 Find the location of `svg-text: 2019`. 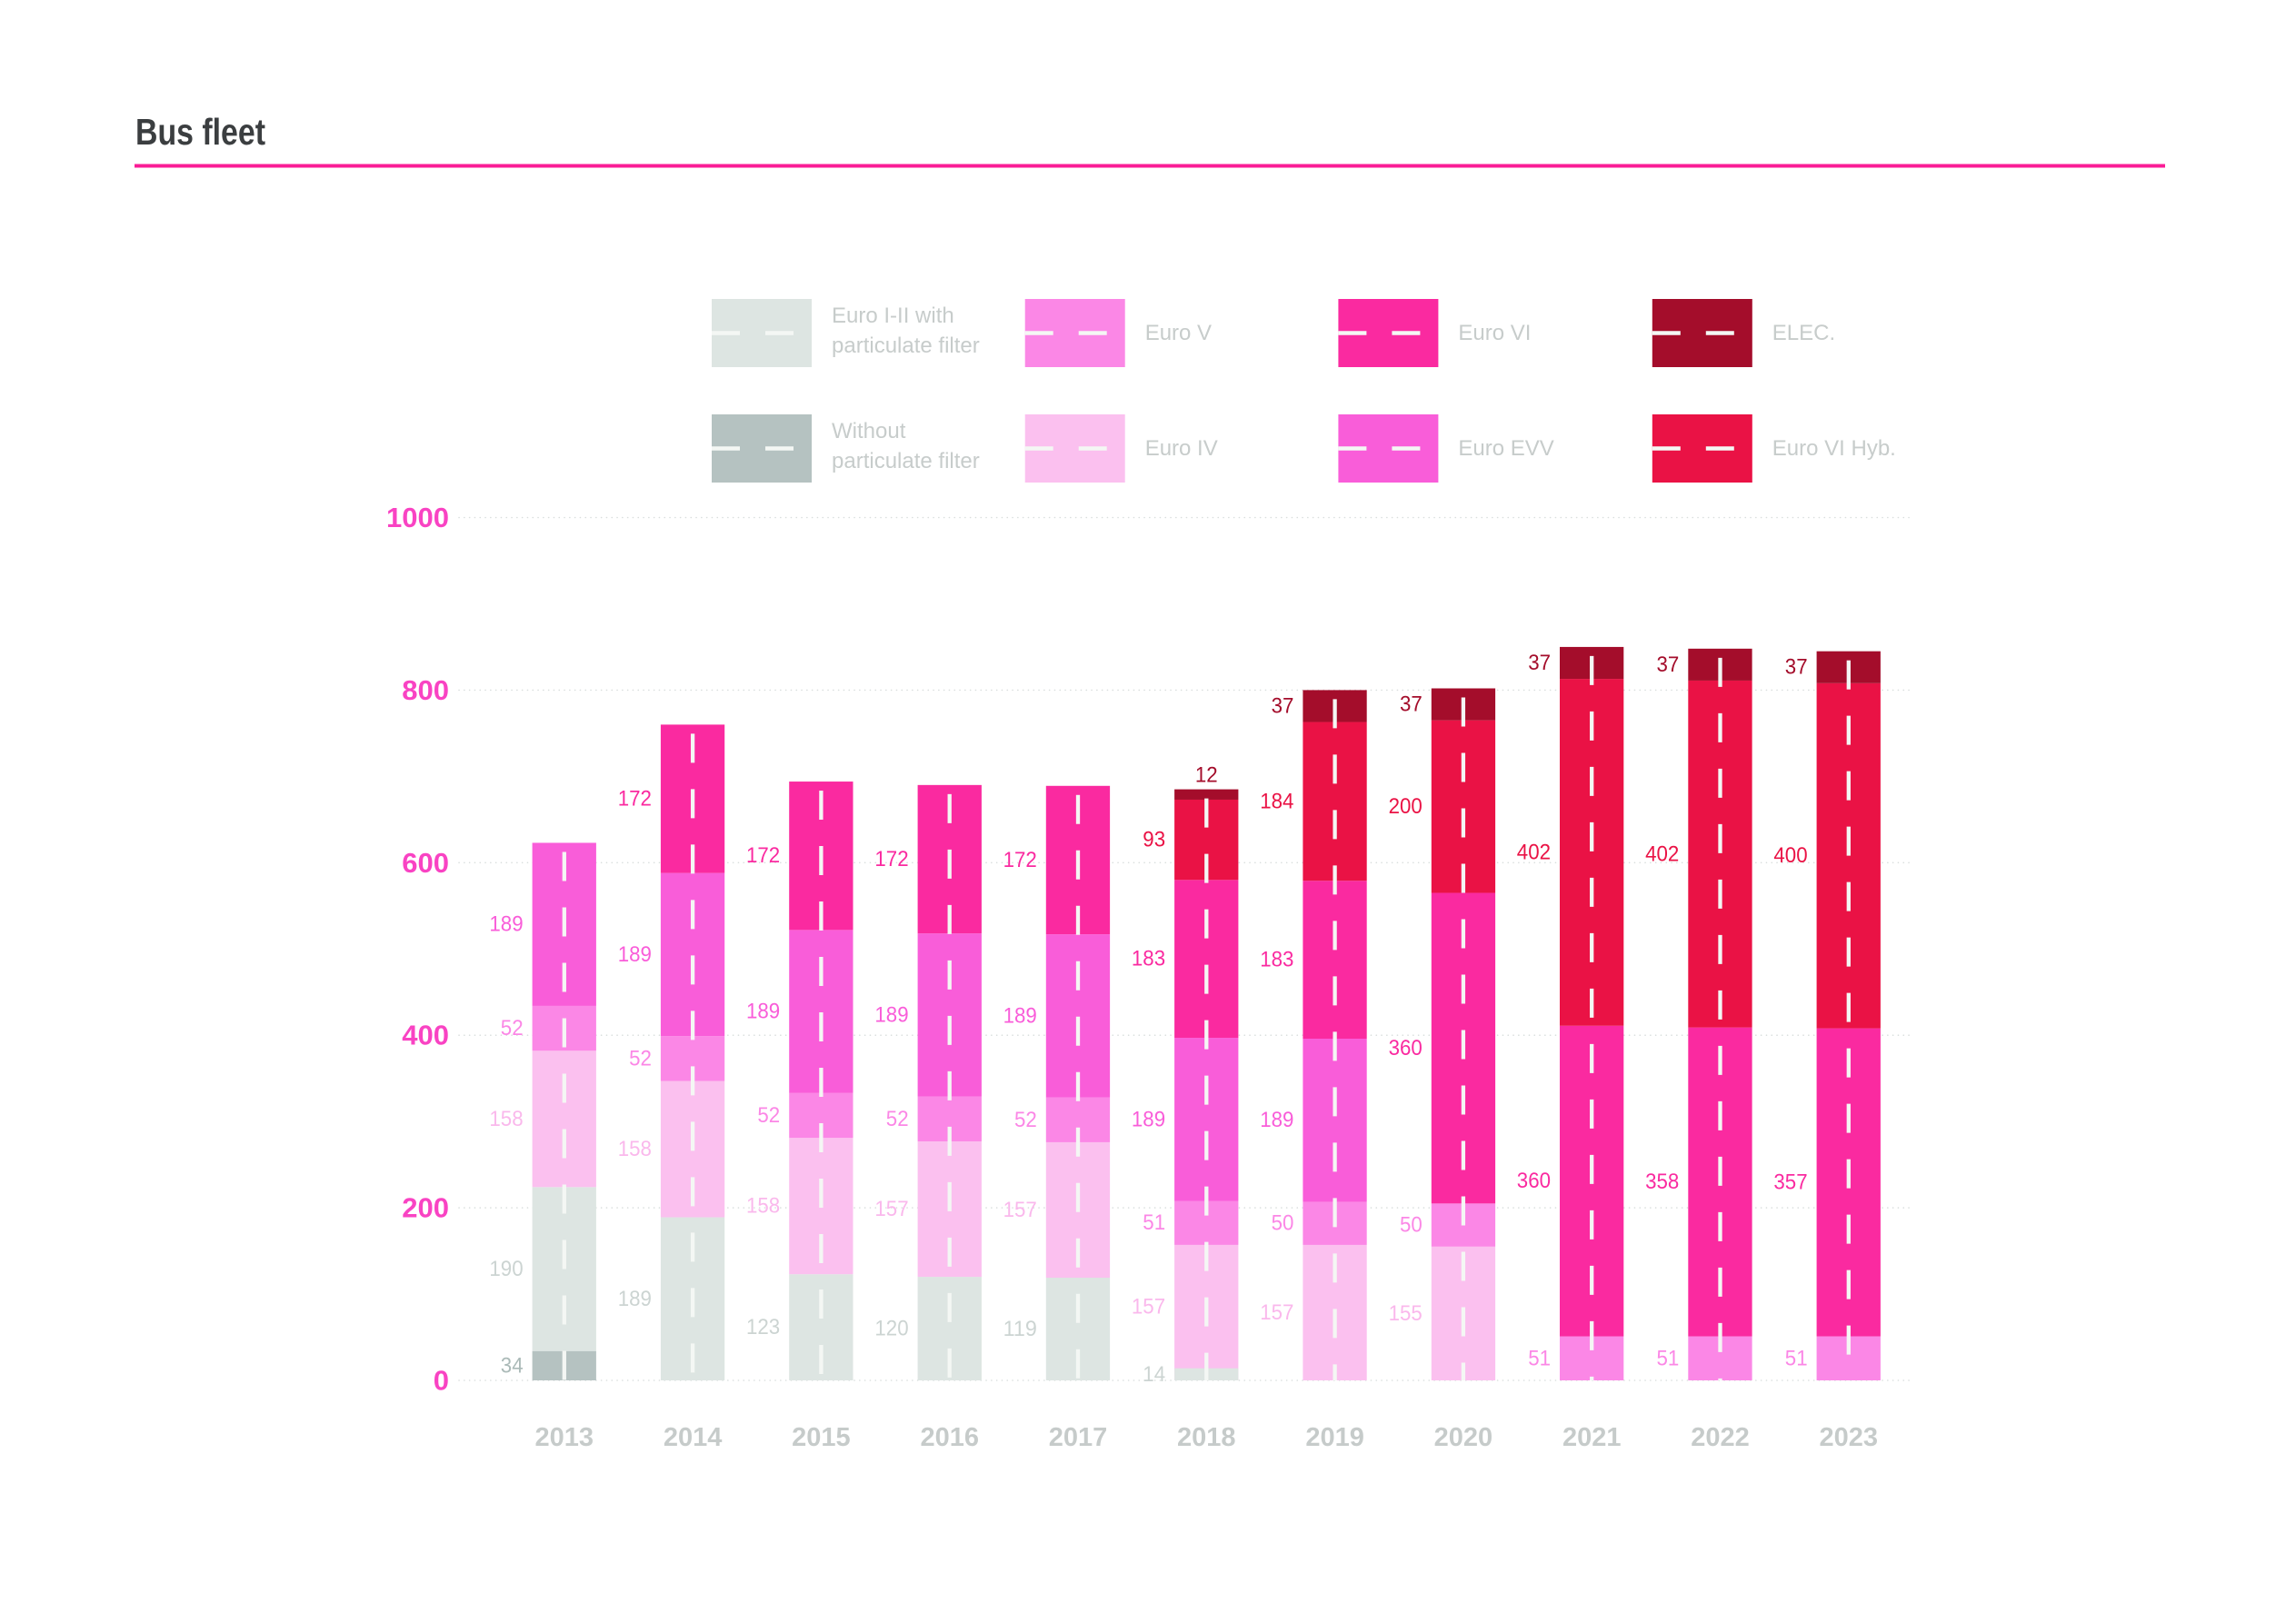

svg-text: 2019 is located at coordinates (1334, 1438).